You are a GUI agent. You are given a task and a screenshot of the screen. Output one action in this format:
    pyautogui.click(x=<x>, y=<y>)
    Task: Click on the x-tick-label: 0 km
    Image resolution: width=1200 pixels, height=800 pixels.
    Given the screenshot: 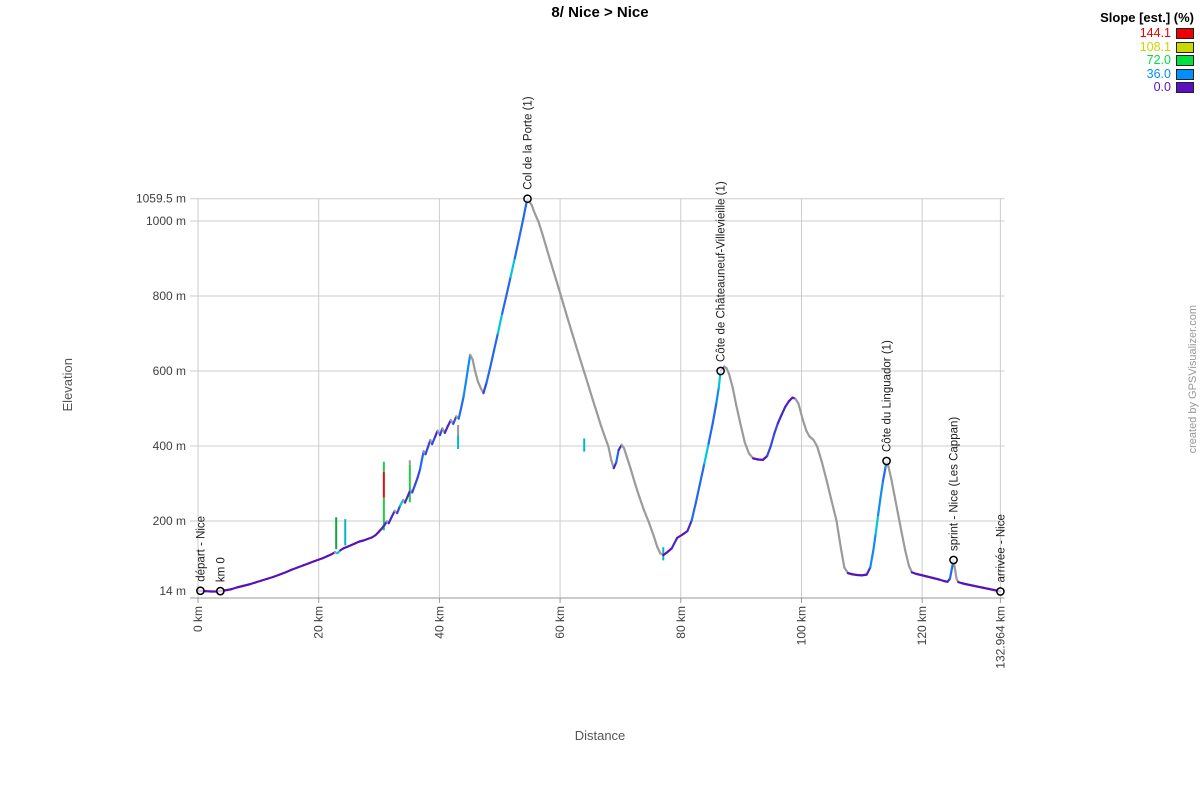 What is the action you would take?
    pyautogui.click(x=198, y=619)
    